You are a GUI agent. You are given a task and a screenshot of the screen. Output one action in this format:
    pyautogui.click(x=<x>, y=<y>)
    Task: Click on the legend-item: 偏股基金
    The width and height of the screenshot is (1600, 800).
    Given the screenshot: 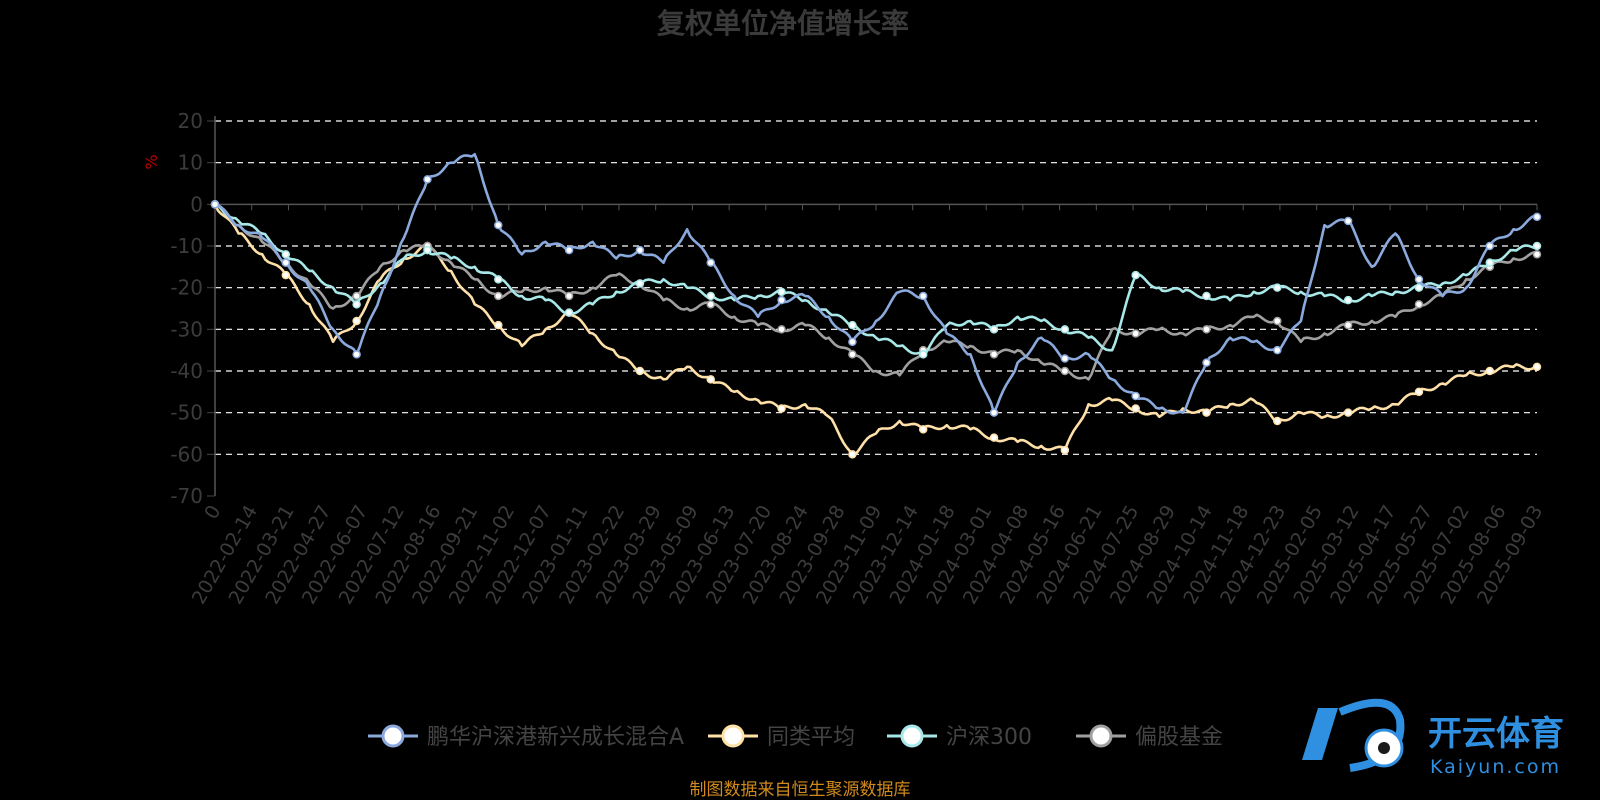 What is the action you would take?
    pyautogui.click(x=1149, y=737)
    